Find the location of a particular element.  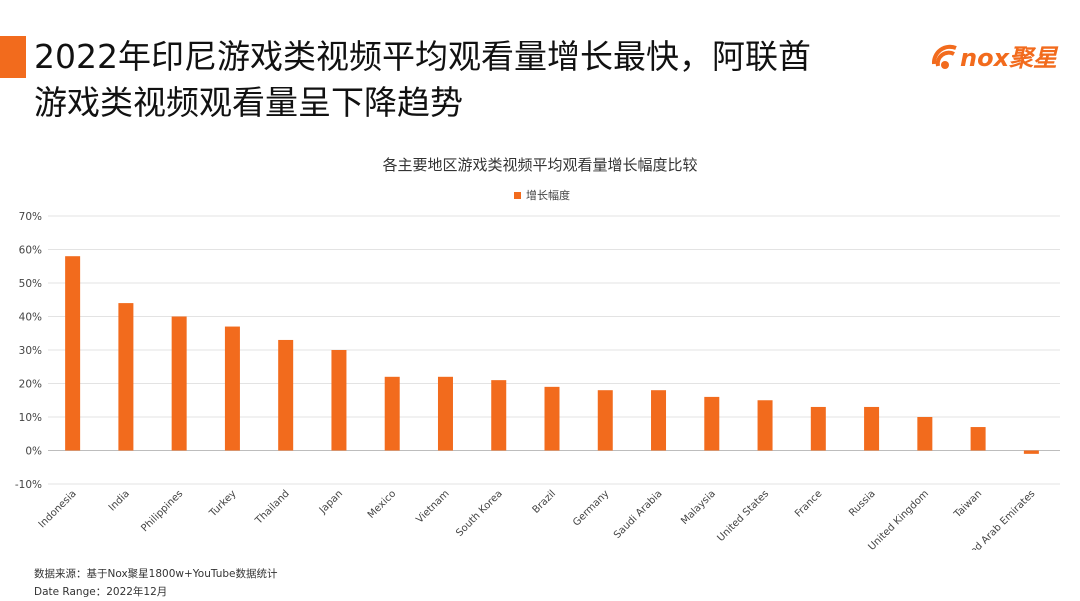

signal-icon is located at coordinates (944, 56).